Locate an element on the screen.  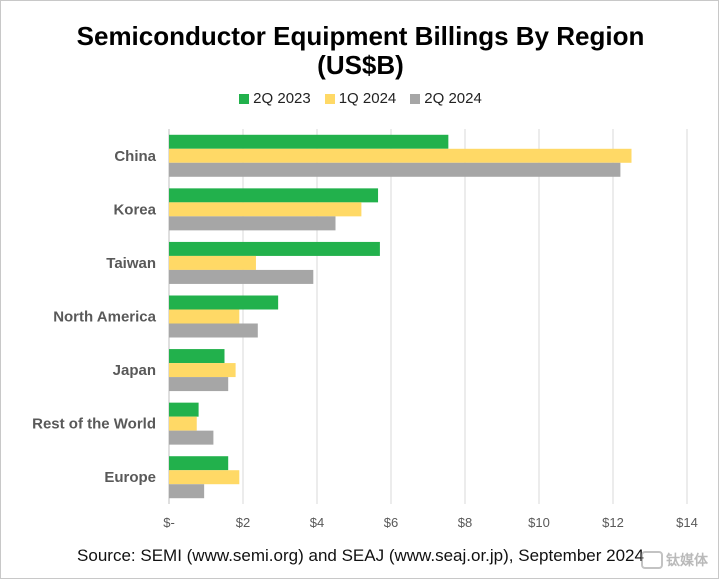
category-label-china: China is located at coordinates (135, 156).